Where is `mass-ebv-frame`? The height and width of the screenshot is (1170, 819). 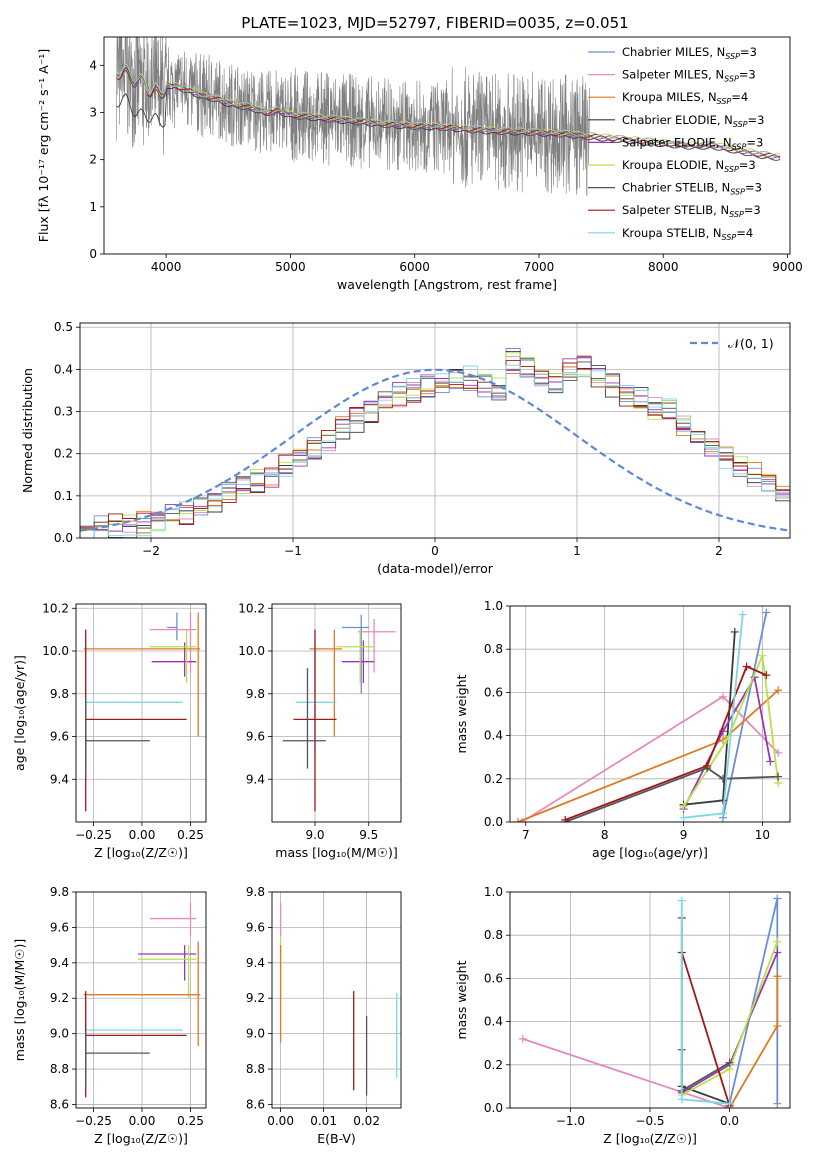
mass-ebv-frame is located at coordinates (336, 1000).